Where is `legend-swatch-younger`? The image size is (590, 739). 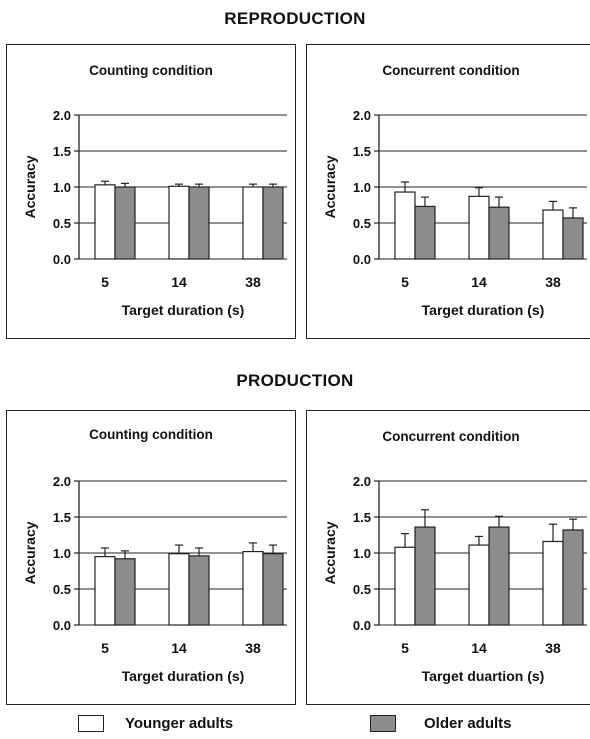 legend-swatch-younger is located at coordinates (91, 723).